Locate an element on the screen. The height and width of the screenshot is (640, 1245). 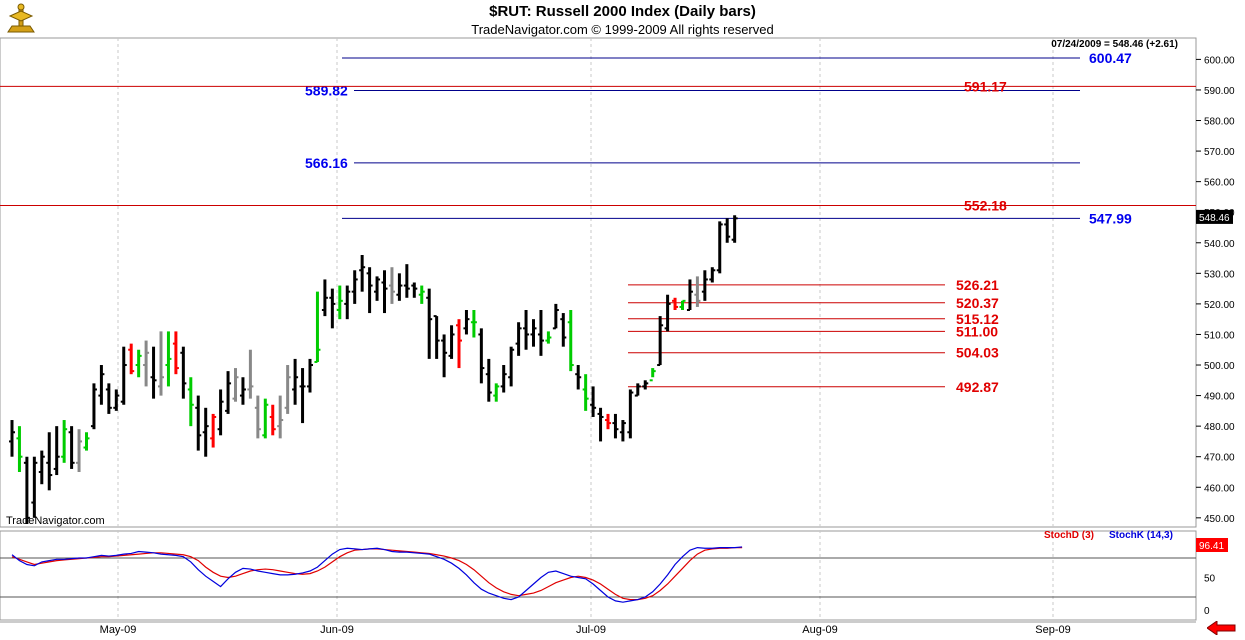
stoch-series-line is located at coordinates (377, 574).